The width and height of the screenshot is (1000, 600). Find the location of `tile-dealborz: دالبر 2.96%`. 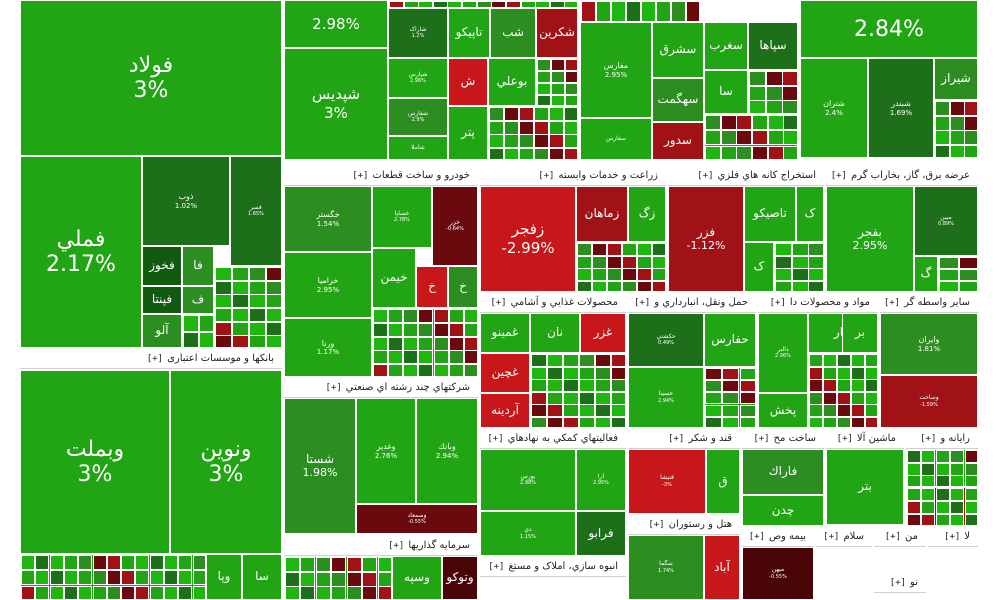

tile-dealborz: دالبر 2.96% is located at coordinates (783, 353).